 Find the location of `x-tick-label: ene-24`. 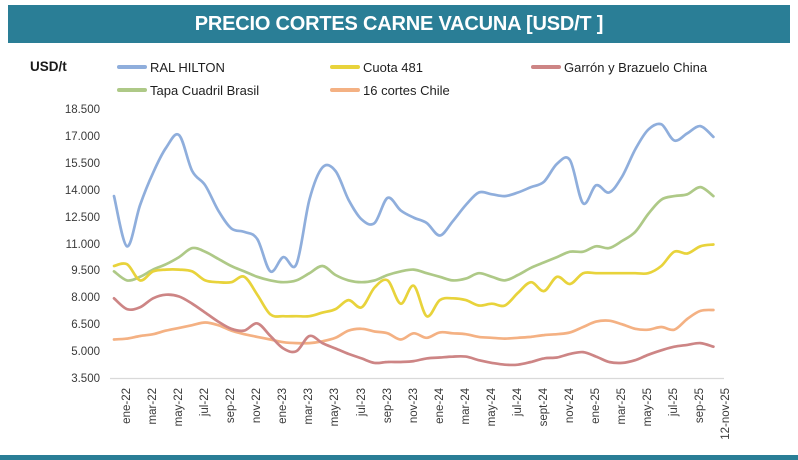

x-tick-label: ene-24 is located at coordinates (439, 406).